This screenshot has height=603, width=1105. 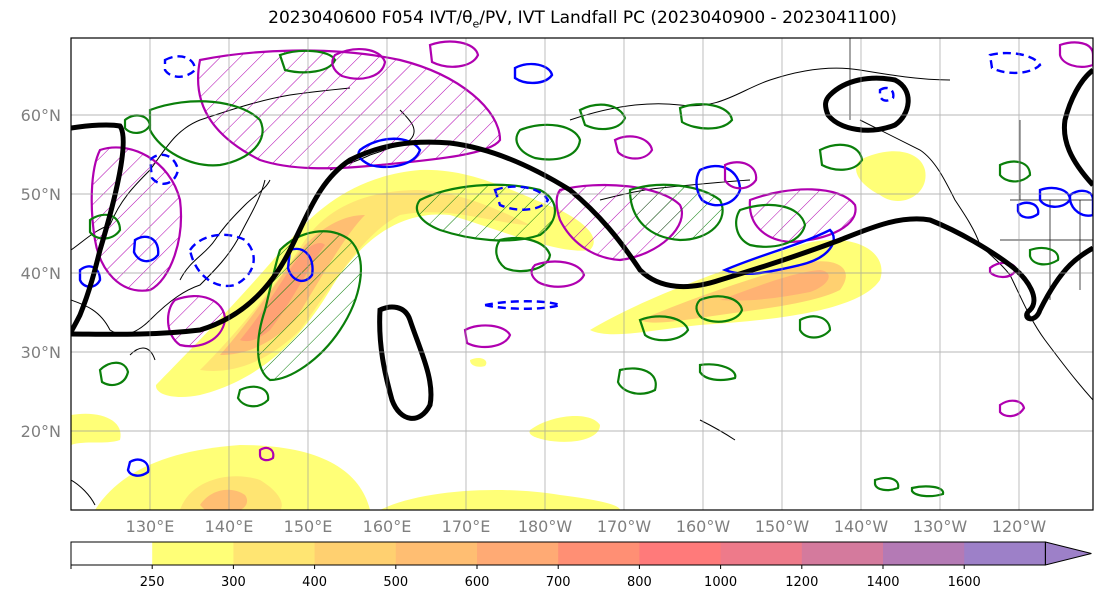 What do you see at coordinates (387, 526) in the screenshot?
I see `lon-label-160e: 160°E` at bounding box center [387, 526].